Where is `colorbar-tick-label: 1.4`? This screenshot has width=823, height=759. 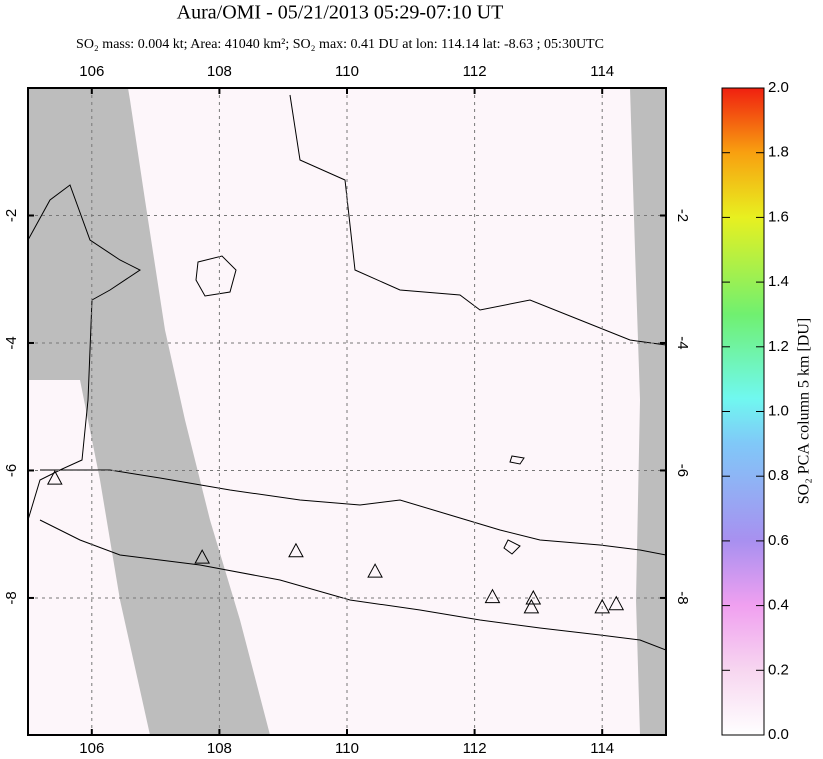 colorbar-tick-label: 1.4 is located at coordinates (778, 281).